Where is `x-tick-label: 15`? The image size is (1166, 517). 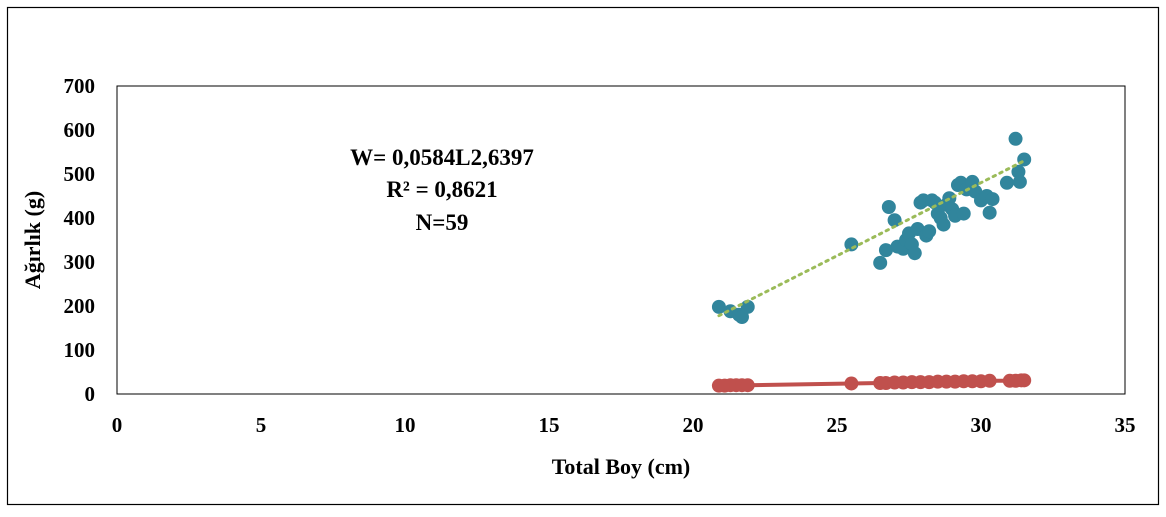 x-tick-label: 15 is located at coordinates (549, 425).